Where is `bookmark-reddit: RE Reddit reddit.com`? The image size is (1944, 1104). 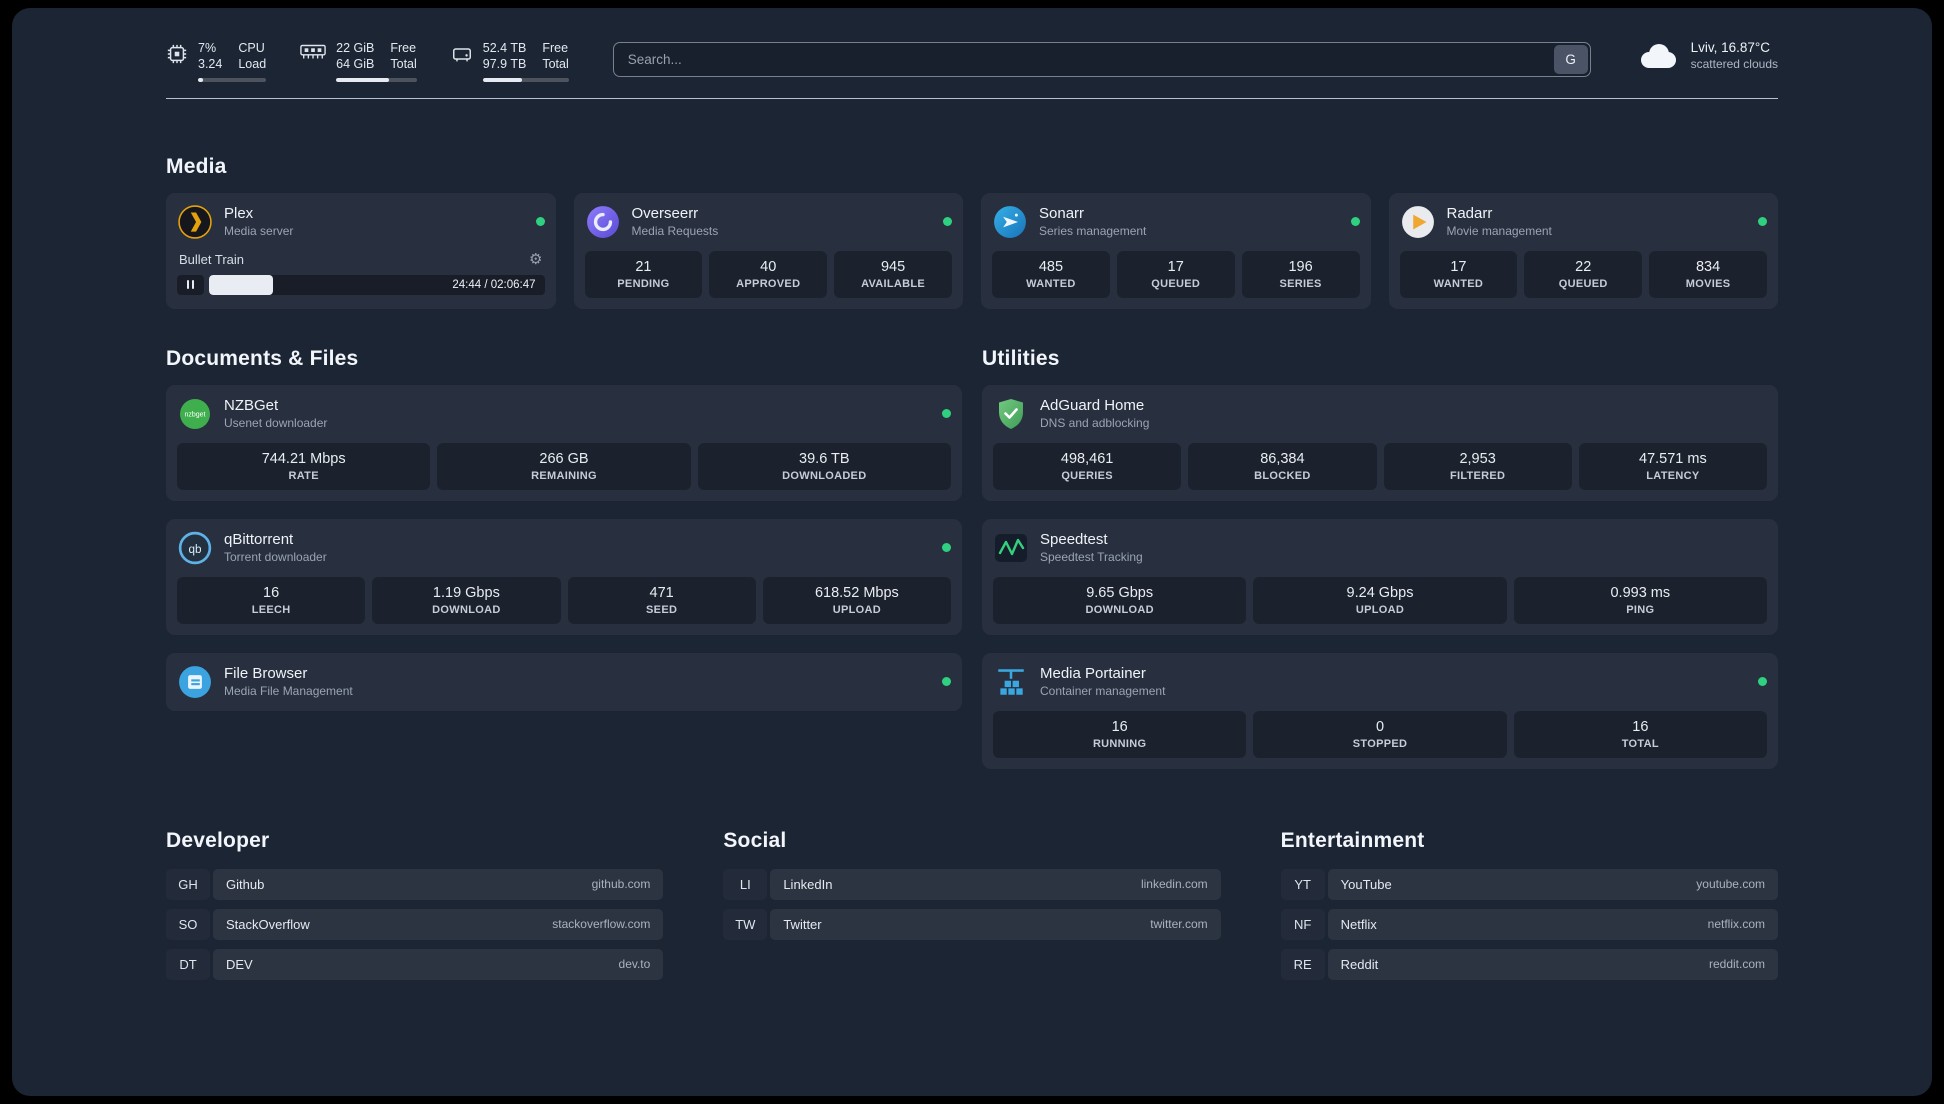
bookmark-reddit: RE Reddit reddit.com is located at coordinates (1529, 964).